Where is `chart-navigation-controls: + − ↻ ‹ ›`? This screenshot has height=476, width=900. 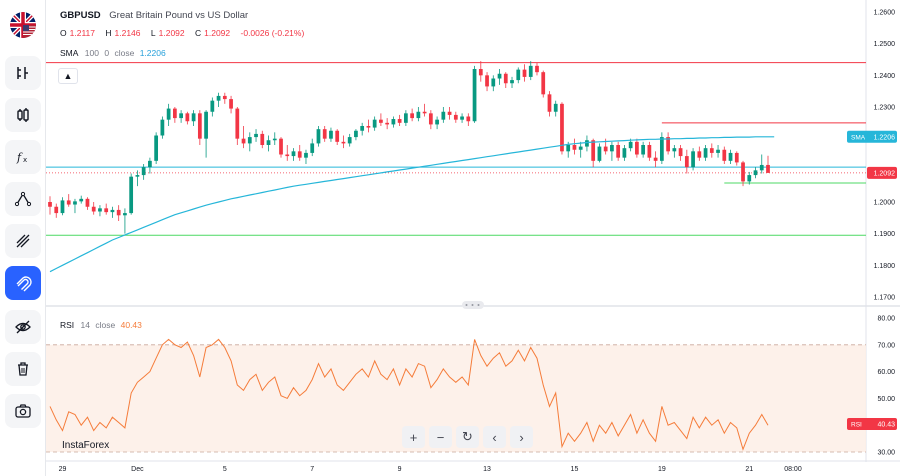 chart-navigation-controls: + − ↻ ‹ › is located at coordinates (467, 437).